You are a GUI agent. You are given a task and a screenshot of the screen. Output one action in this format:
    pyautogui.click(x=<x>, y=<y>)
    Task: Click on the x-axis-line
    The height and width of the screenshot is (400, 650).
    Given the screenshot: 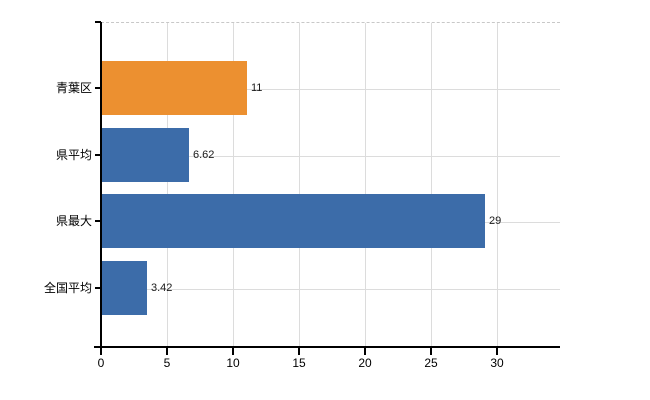 What is the action you would take?
    pyautogui.click(x=327, y=347)
    